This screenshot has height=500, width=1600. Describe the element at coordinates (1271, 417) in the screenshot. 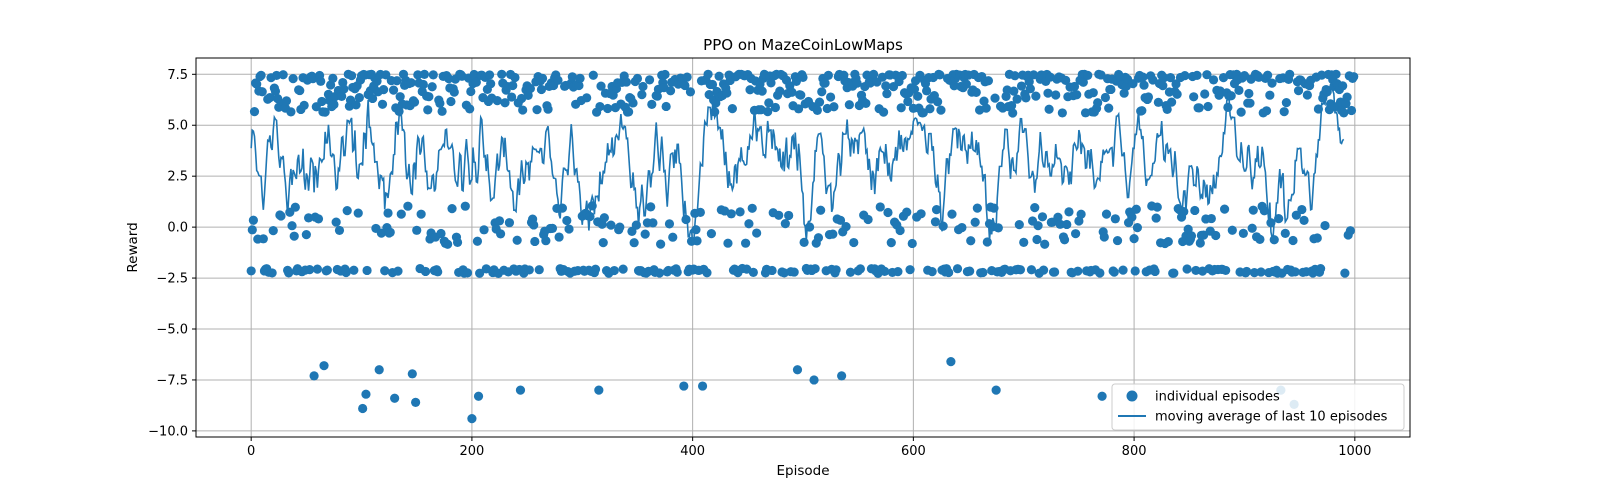

I see `legend-label-line: moving average of last 10 episodes` at that location.